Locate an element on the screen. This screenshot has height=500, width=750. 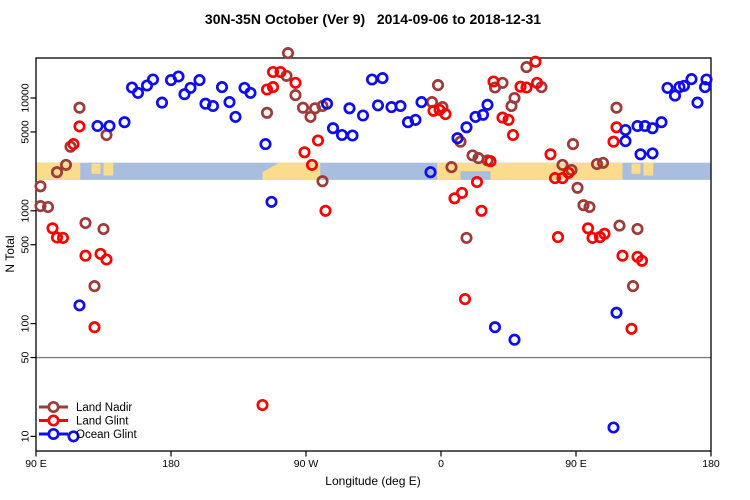
y-tick-label: 5000 is located at coordinates (26, 132).